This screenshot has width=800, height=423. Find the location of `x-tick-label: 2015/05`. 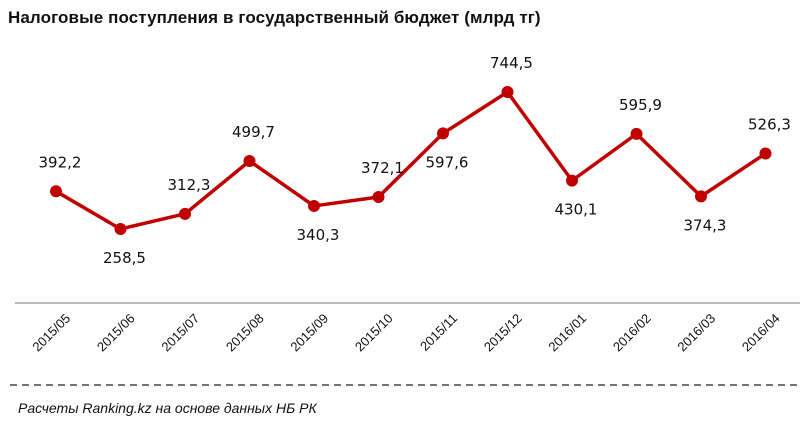

x-tick-label: 2015/05 is located at coordinates (51, 333).